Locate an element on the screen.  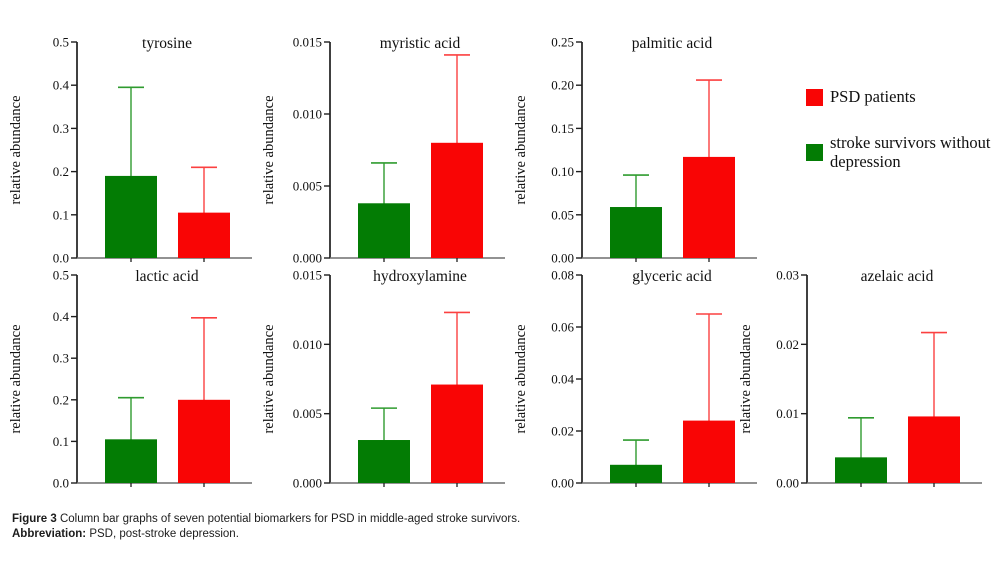
y-tick-label: 0.04 is located at coordinates (562, 379).